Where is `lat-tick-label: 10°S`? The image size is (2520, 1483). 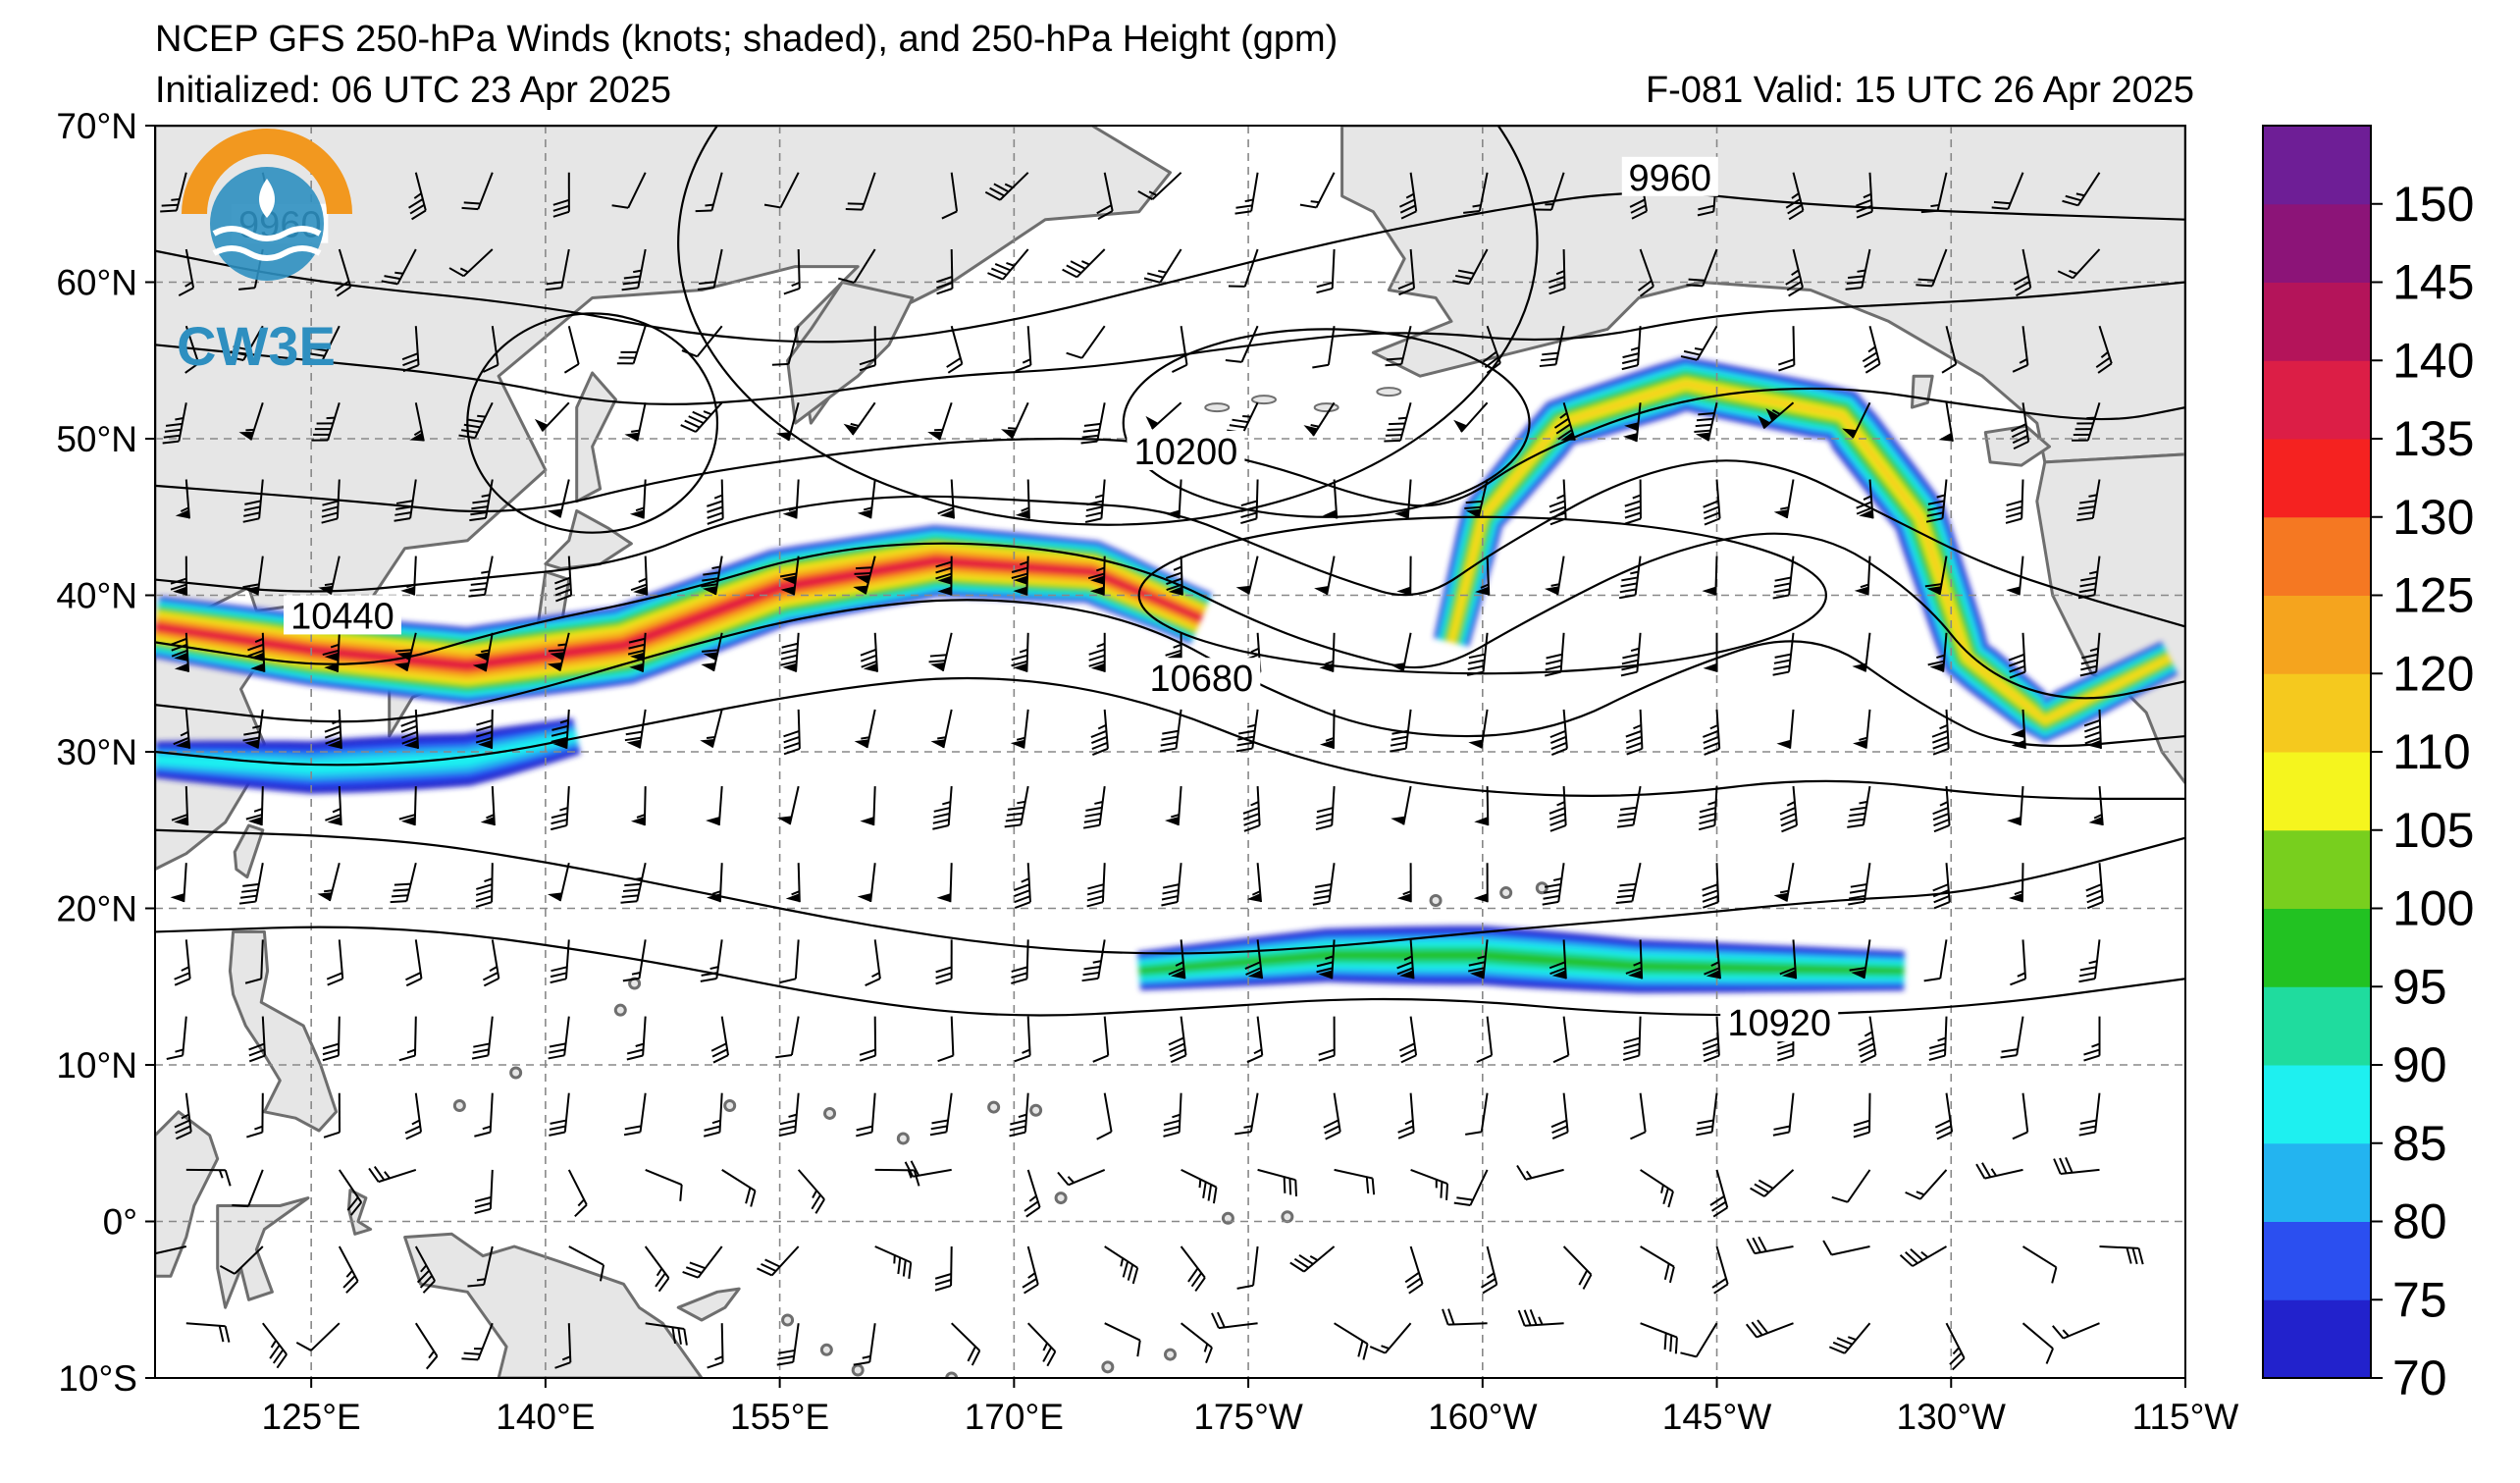 lat-tick-label: 10°S is located at coordinates (97, 1378).